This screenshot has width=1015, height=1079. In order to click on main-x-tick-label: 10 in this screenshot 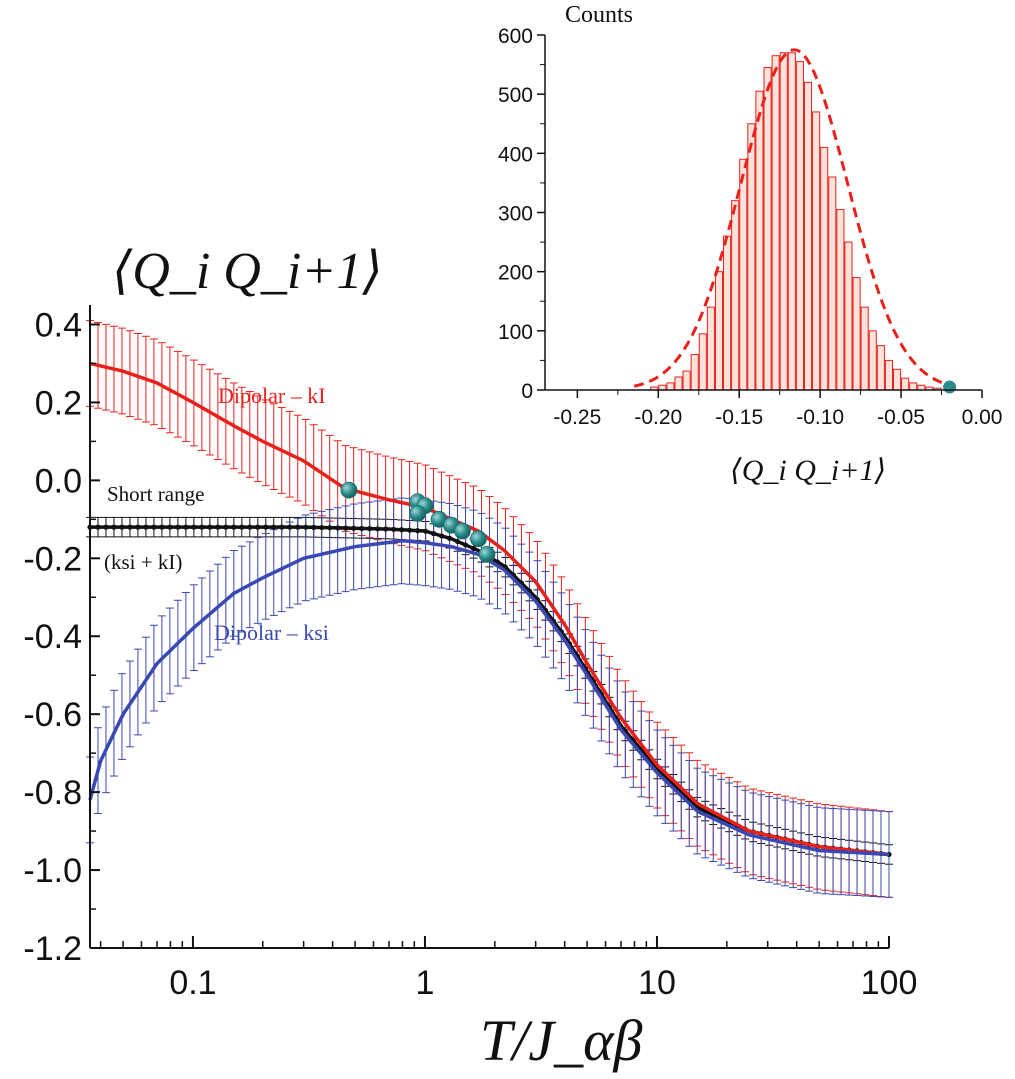, I will do `click(657, 983)`.